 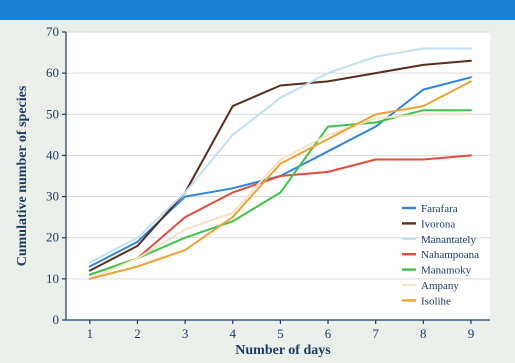 What do you see at coordinates (280, 333) in the screenshot?
I see `x-tick-label-5: 5` at bounding box center [280, 333].